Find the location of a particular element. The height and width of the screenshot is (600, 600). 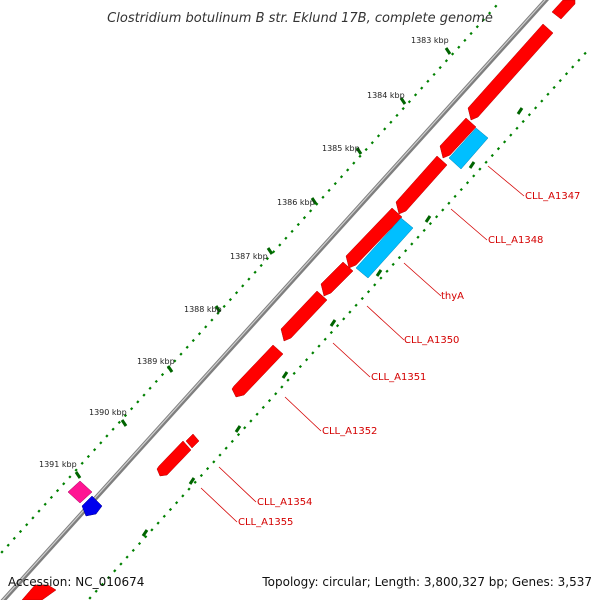

gene-label-thya: thyA is located at coordinates (452, 296).